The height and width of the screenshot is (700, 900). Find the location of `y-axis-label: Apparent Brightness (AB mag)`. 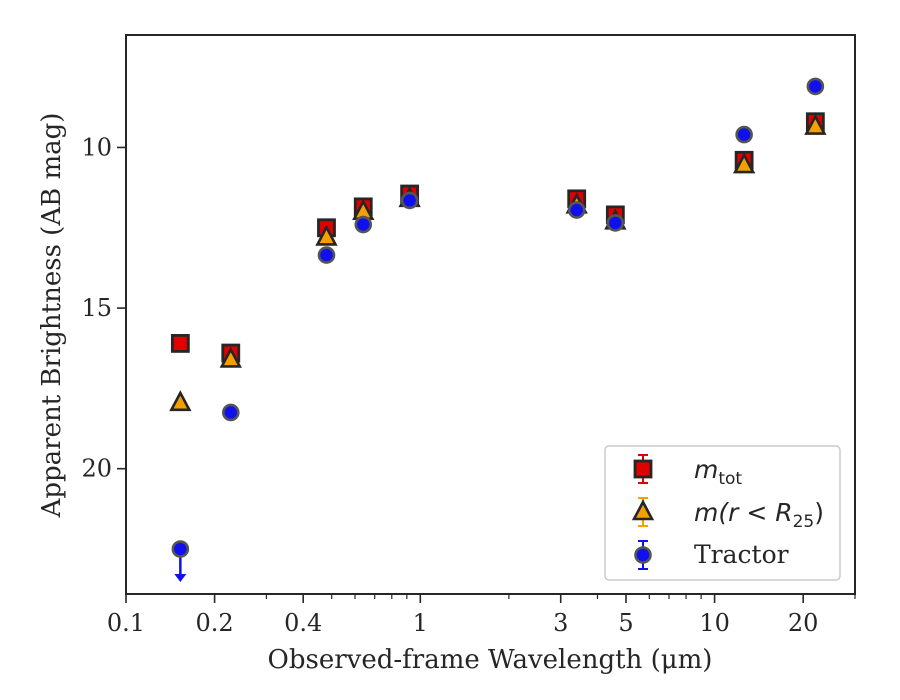

y-axis-label: Apparent Brightness (AB mag) is located at coordinates (52, 316).